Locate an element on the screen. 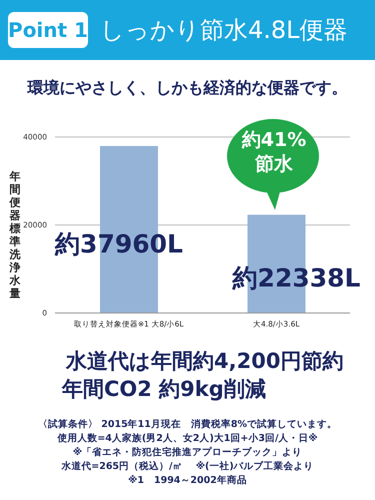 This screenshot has height=500, width=375. chart-subtitle: 環境にやさしく、しかも経済的な便器です。 is located at coordinates (187, 88).